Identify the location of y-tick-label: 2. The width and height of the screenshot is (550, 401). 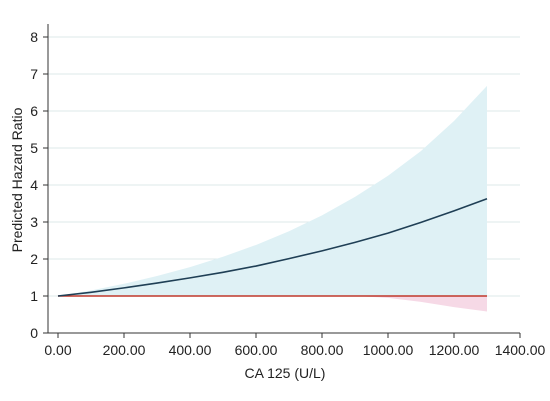
(34, 259).